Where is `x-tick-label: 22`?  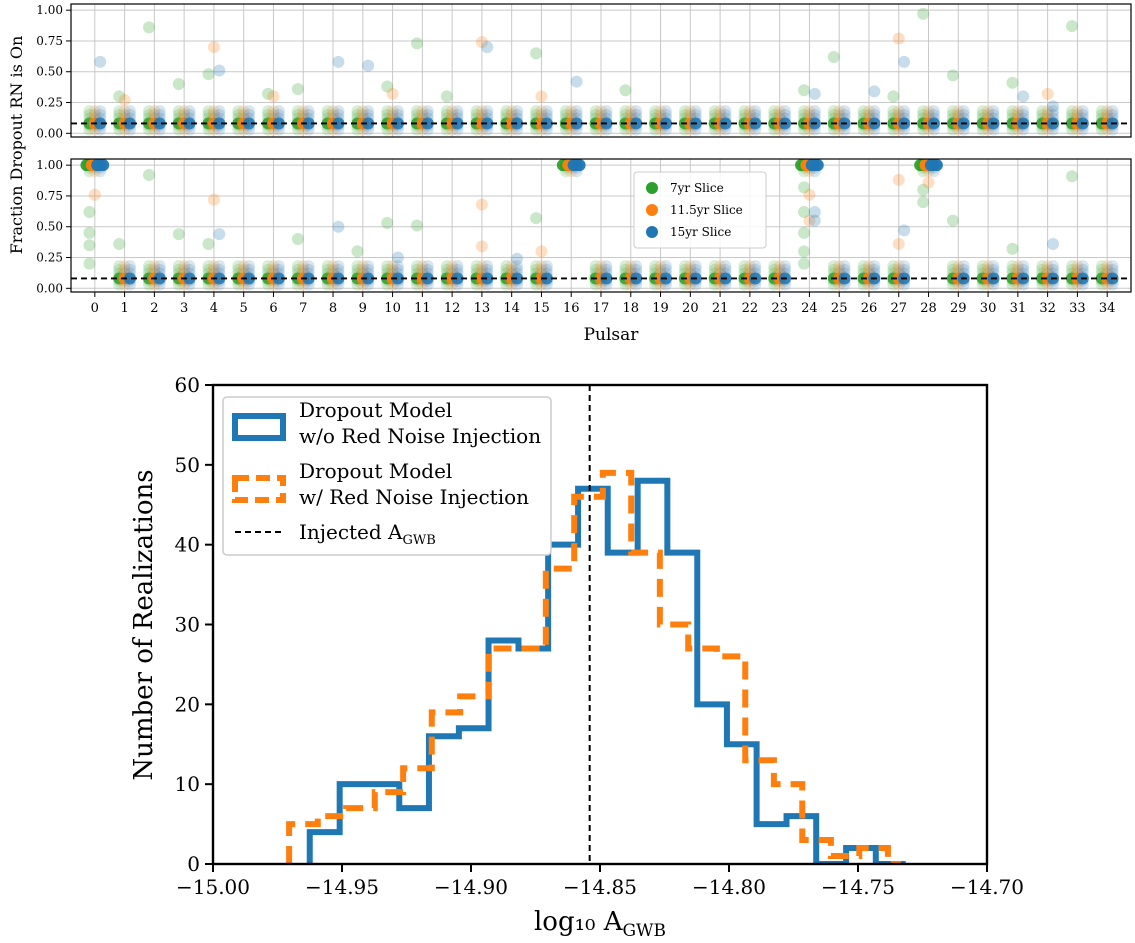 x-tick-label: 22 is located at coordinates (750, 308).